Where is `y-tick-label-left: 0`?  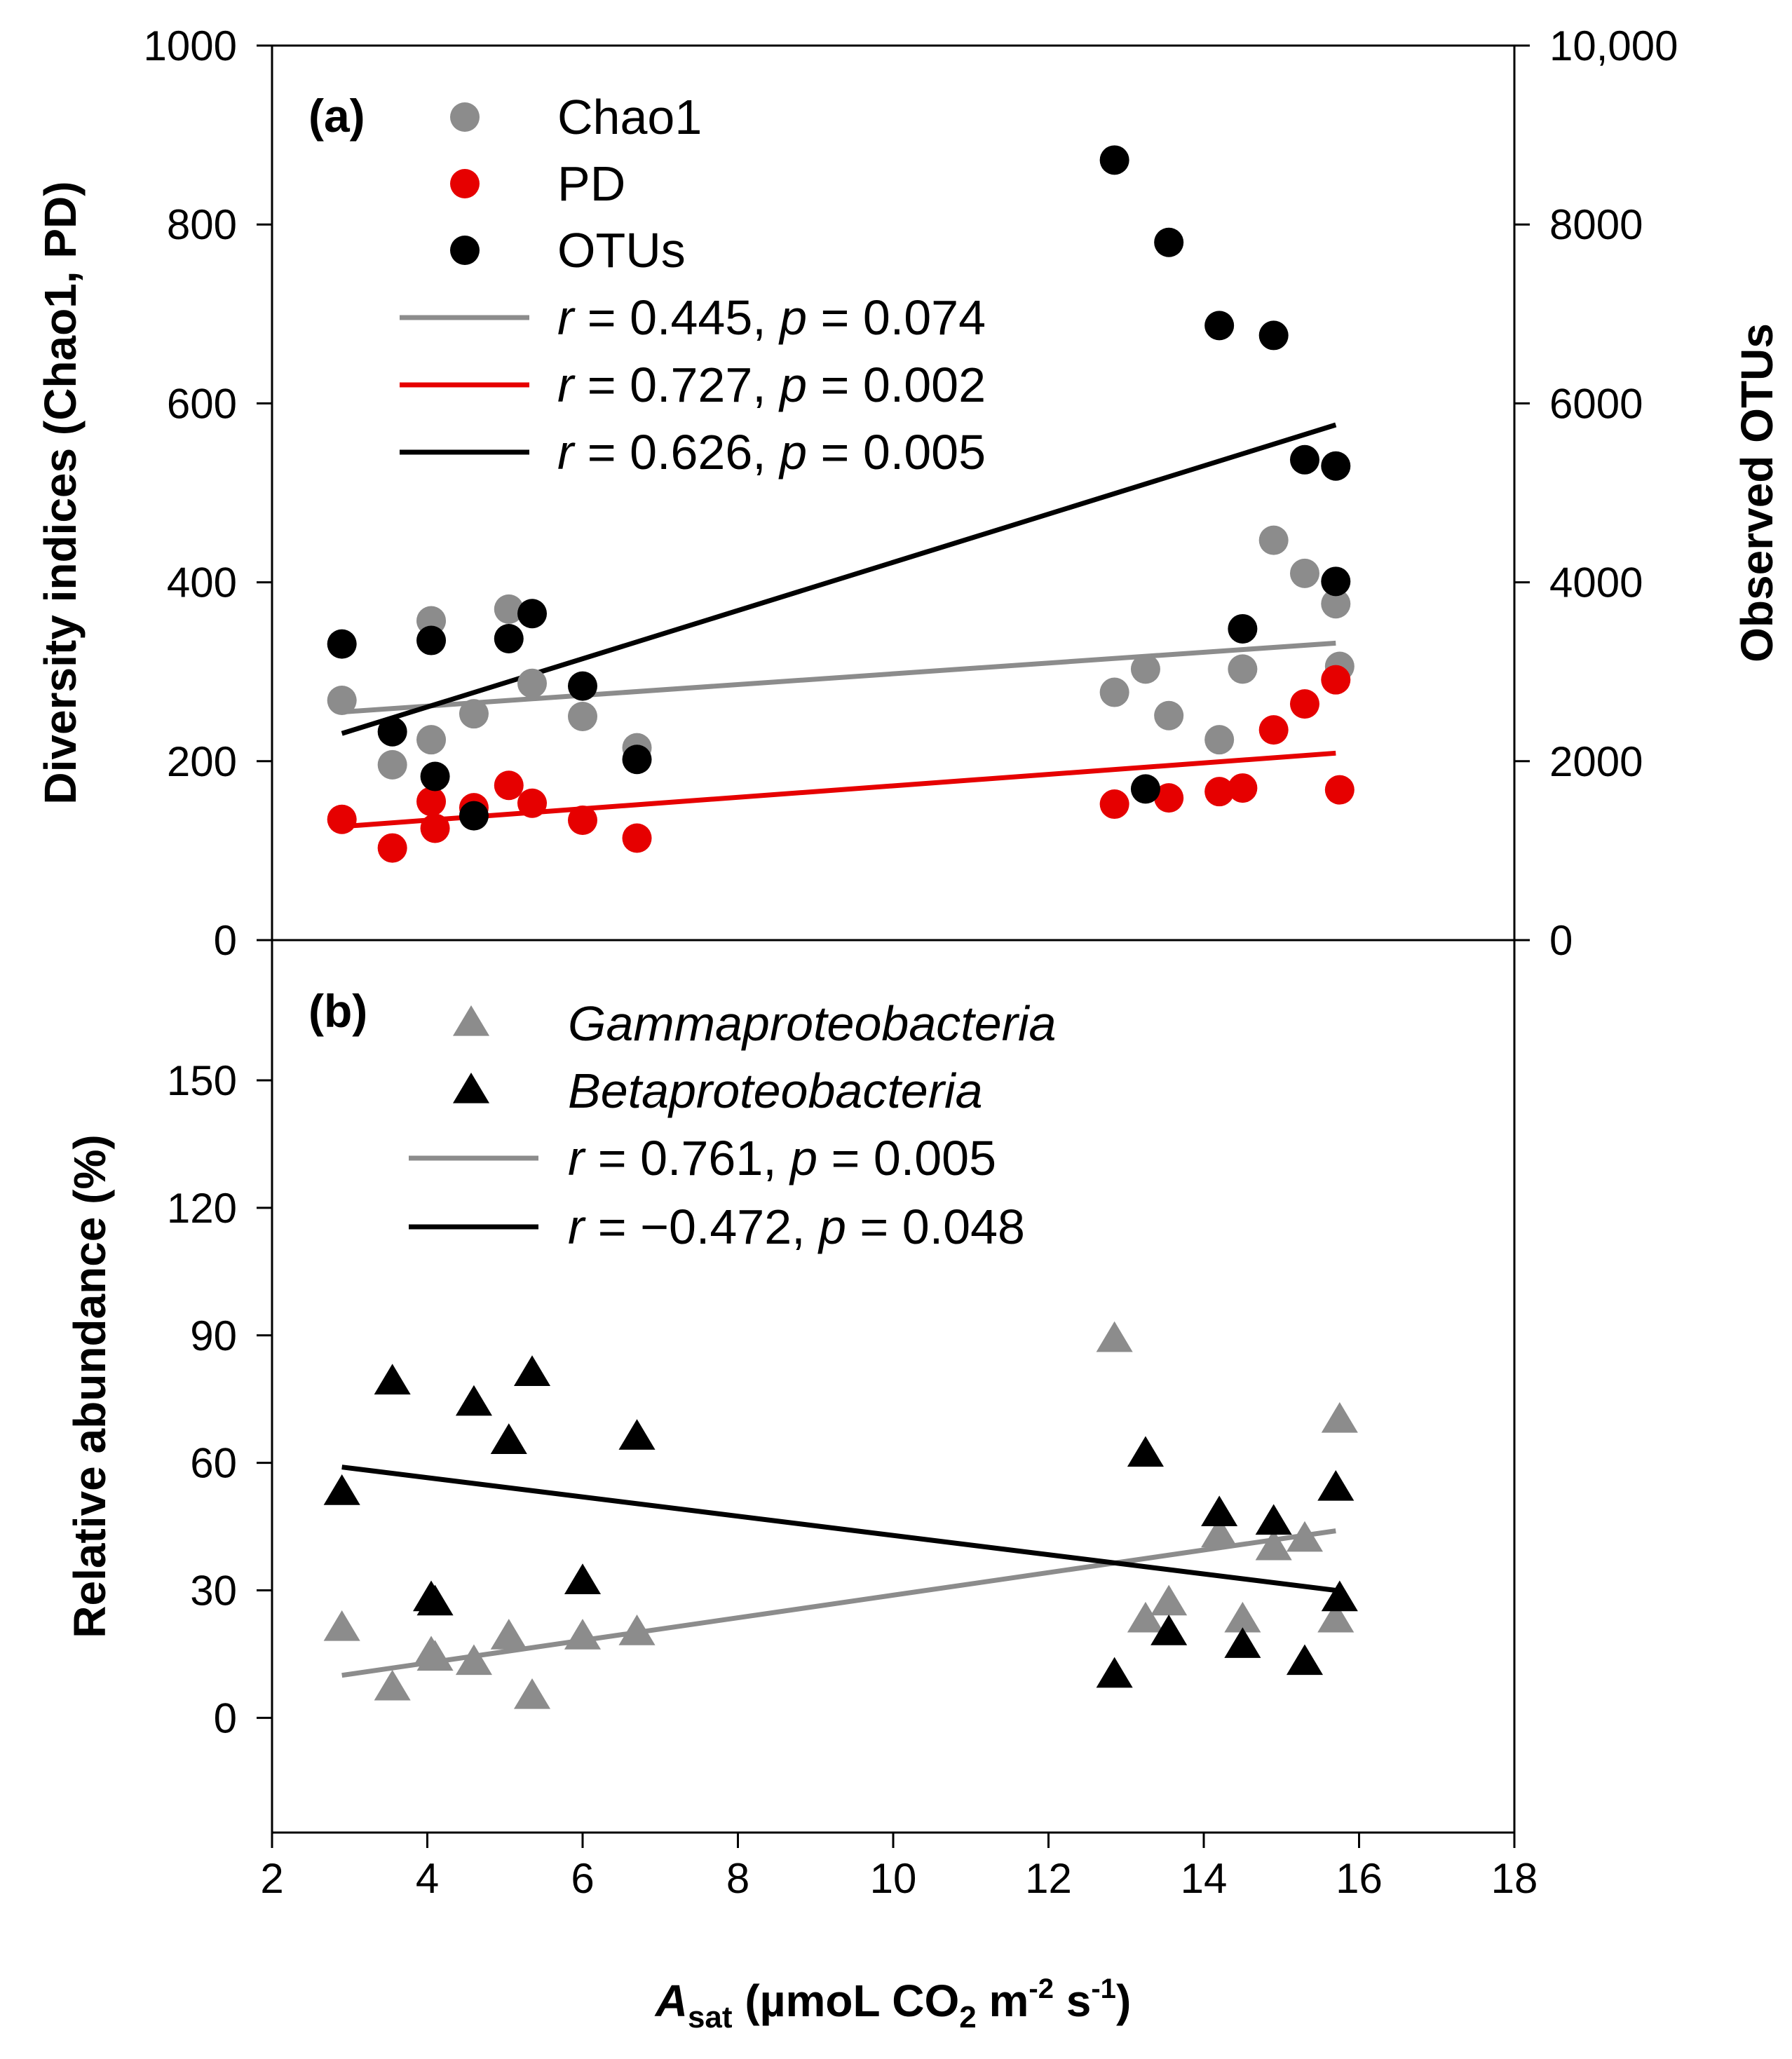 y-tick-label-left: 0 is located at coordinates (226, 940).